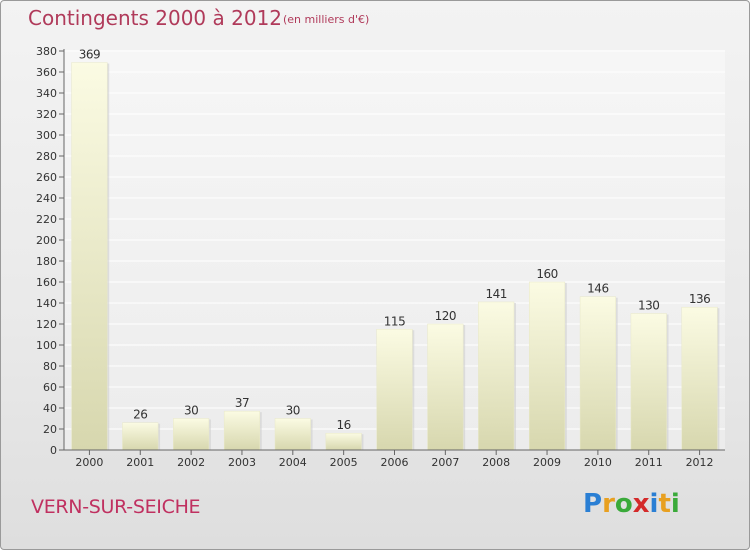  Describe the element at coordinates (597, 289) in the screenshot. I see `data-label: 146` at that location.